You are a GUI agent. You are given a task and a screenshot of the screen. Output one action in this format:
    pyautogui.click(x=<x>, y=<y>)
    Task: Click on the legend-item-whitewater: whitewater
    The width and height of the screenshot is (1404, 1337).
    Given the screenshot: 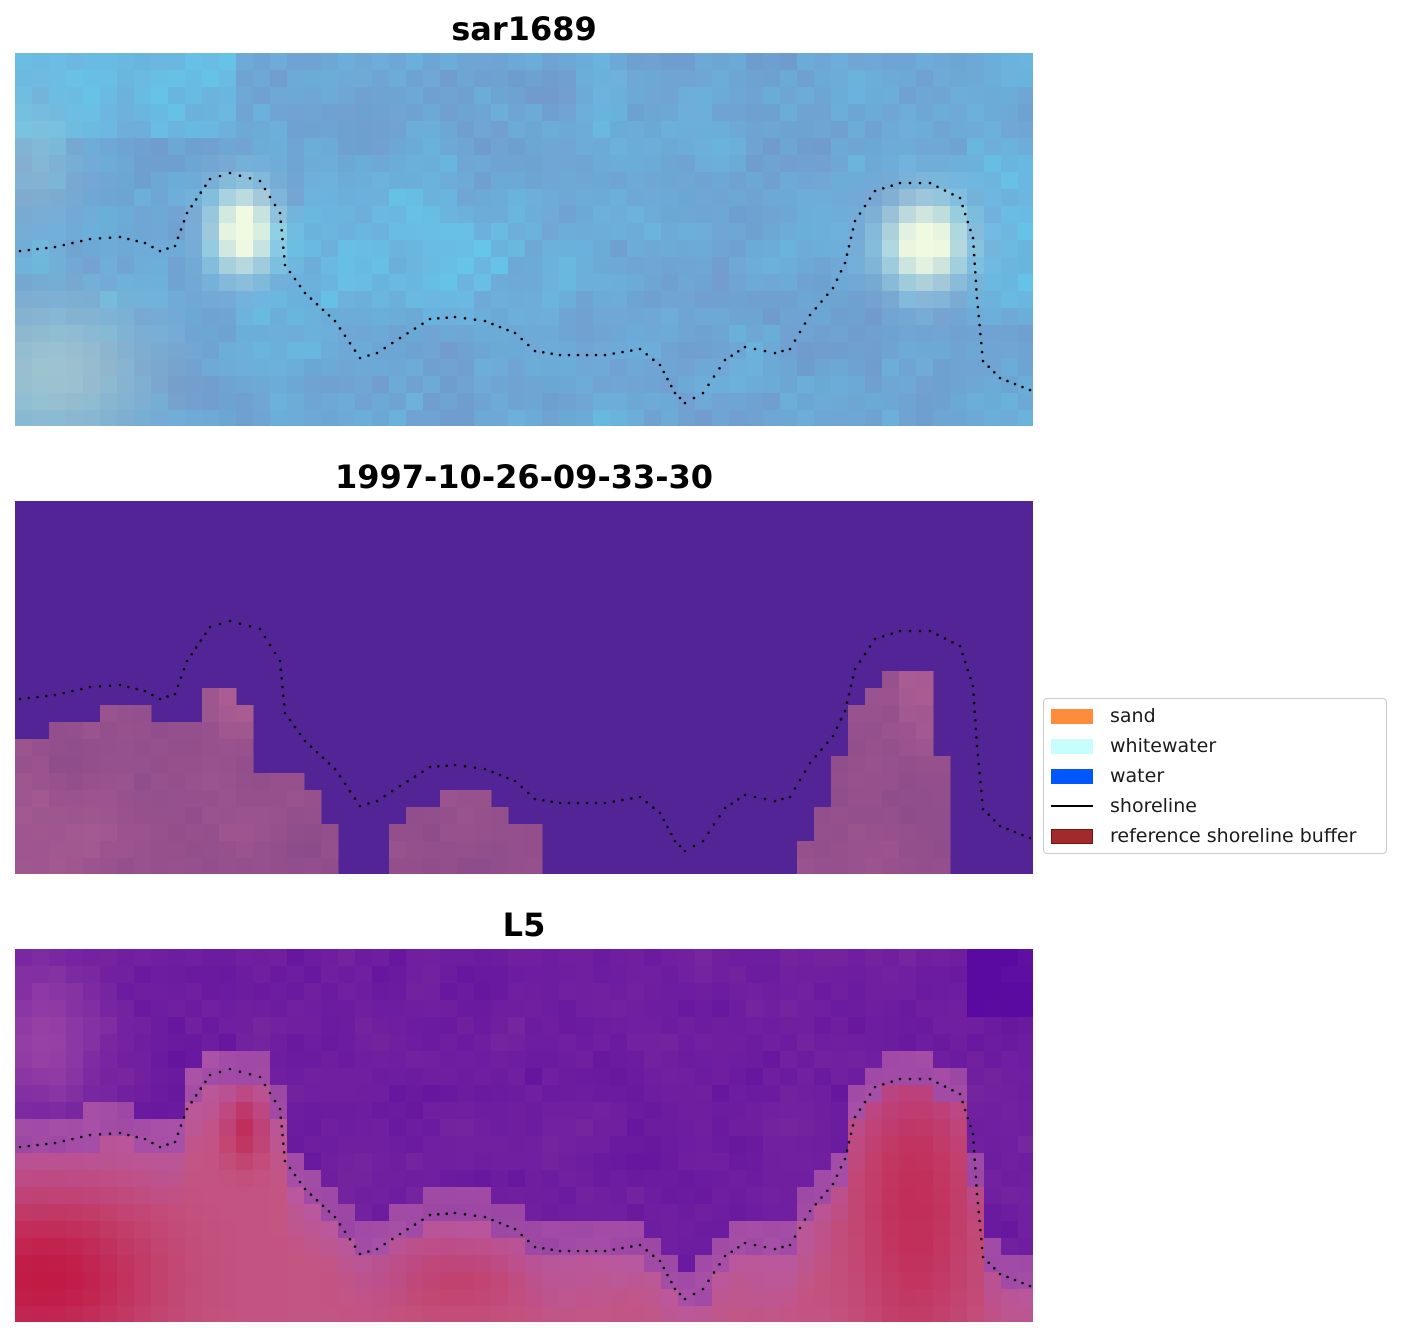 What is the action you would take?
    pyautogui.click(x=1133, y=746)
    